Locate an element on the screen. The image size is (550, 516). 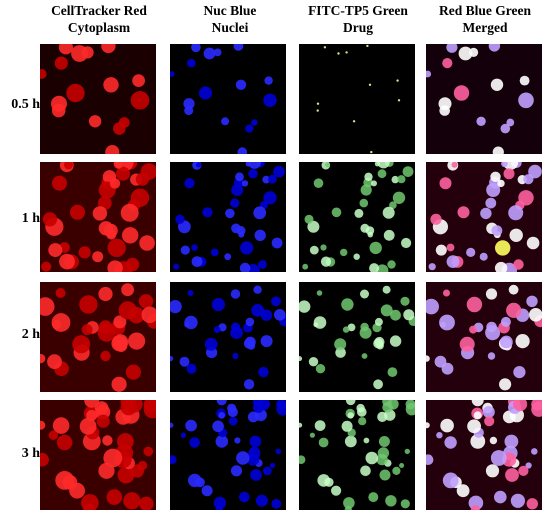
column-header-red-line1: CellTracker Red is located at coordinates (99, 10).